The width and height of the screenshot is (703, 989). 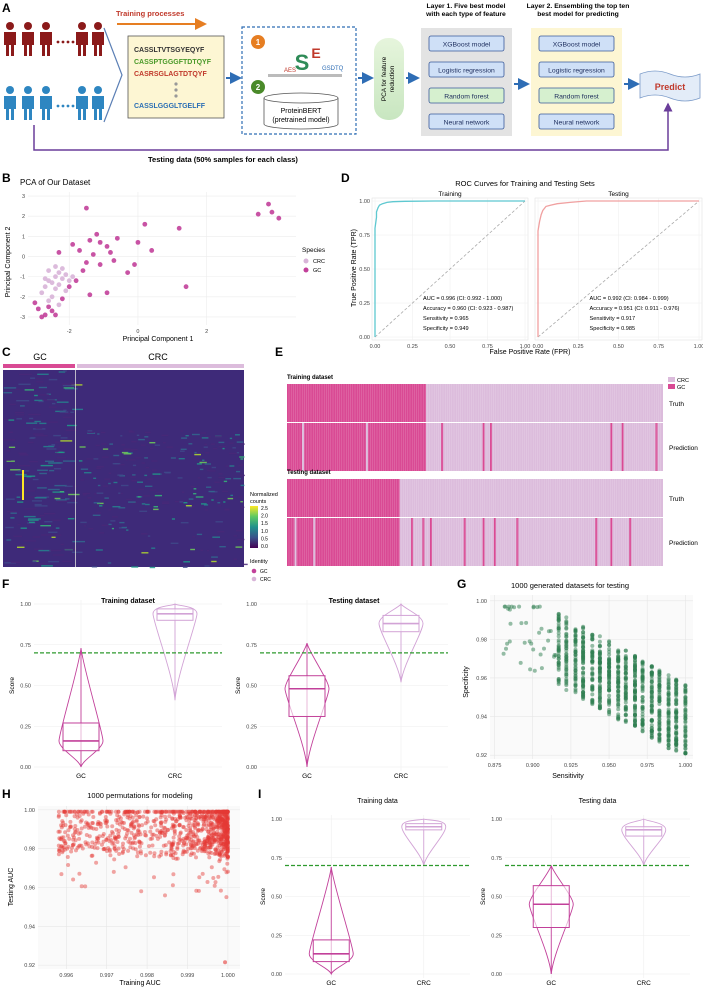 I want to click on y-tick-label: 0.92, so click(x=481, y=756).